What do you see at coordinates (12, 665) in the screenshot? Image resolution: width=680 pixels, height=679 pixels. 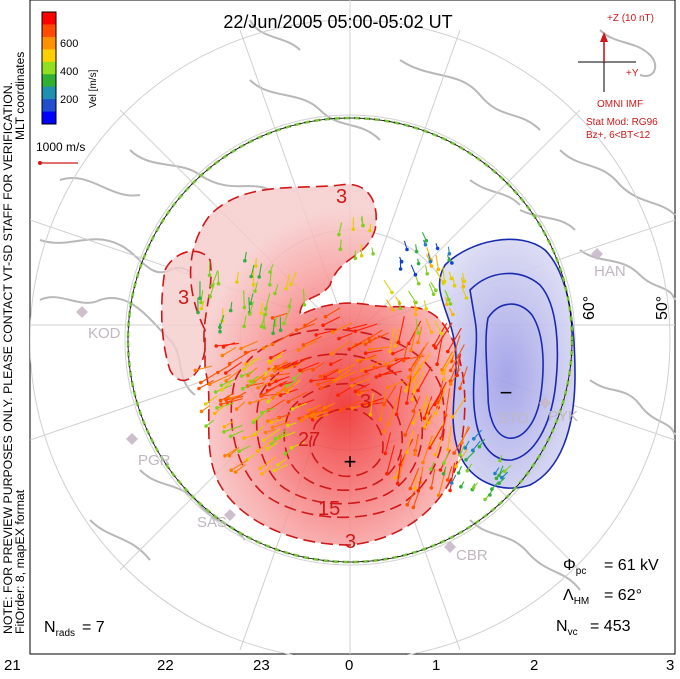 I see `mlt-tick: 21` at bounding box center [12, 665].